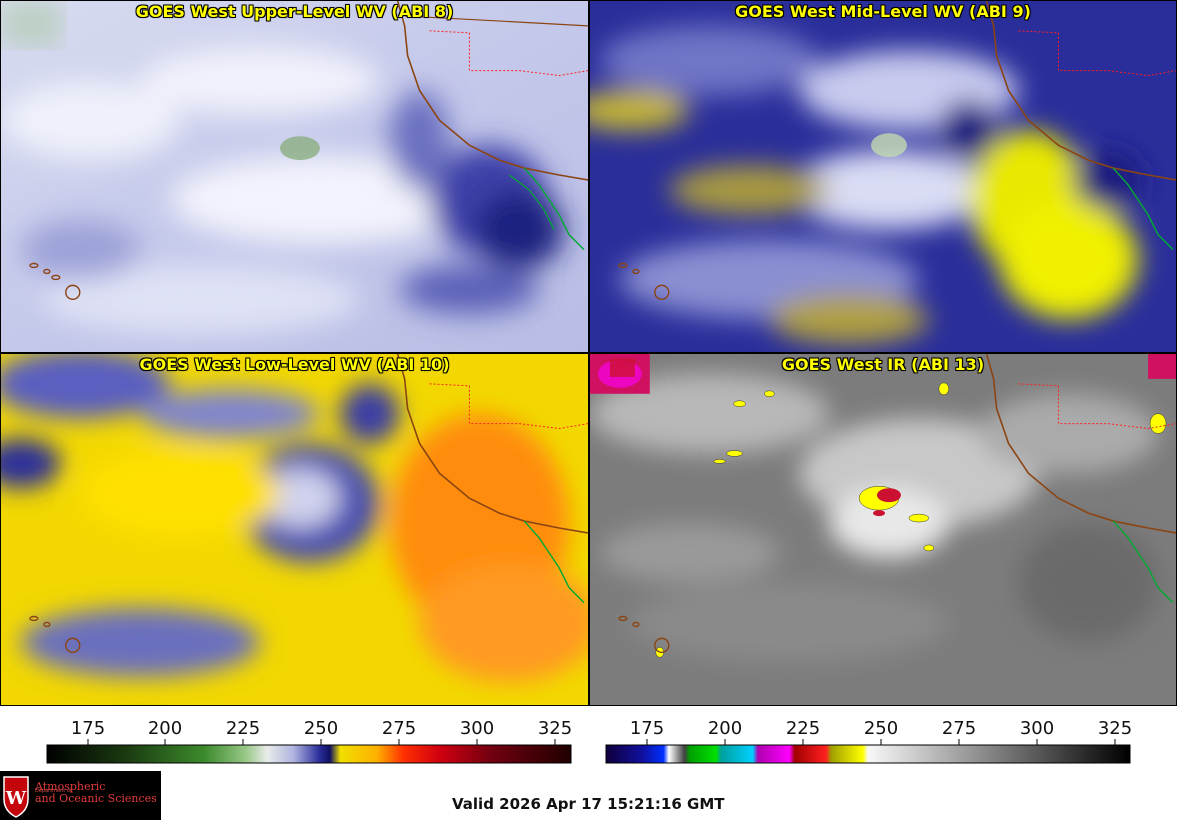  I want to click on logo-dept-label: Department of, so click(53, 791).